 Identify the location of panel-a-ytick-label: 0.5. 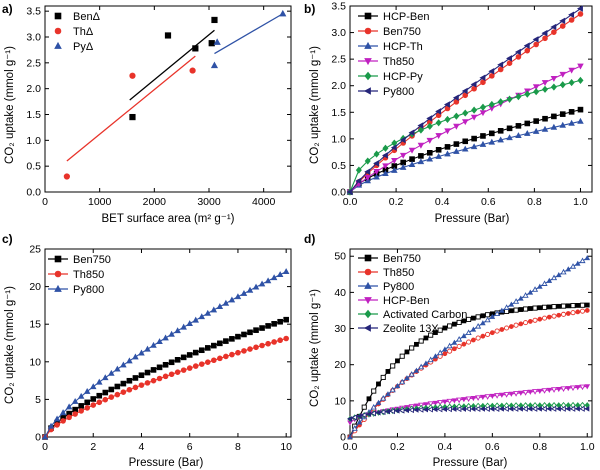
(33, 167).